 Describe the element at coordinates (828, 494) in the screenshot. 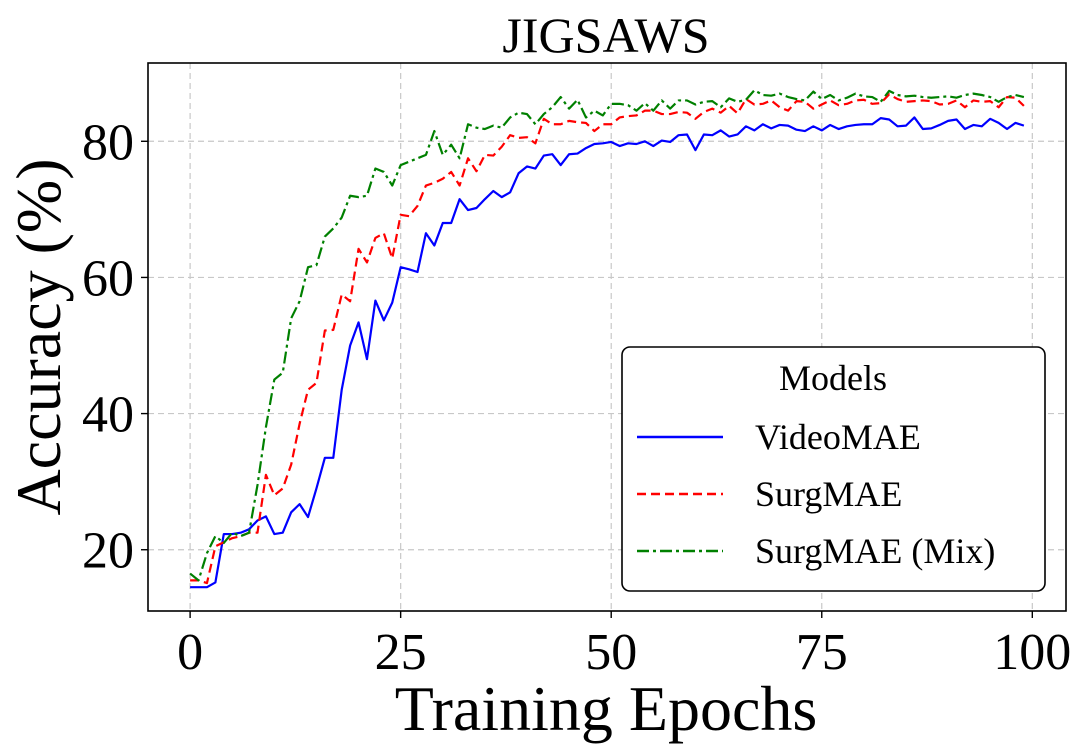

I see `legend-label-surgmae: SurgMAE` at that location.